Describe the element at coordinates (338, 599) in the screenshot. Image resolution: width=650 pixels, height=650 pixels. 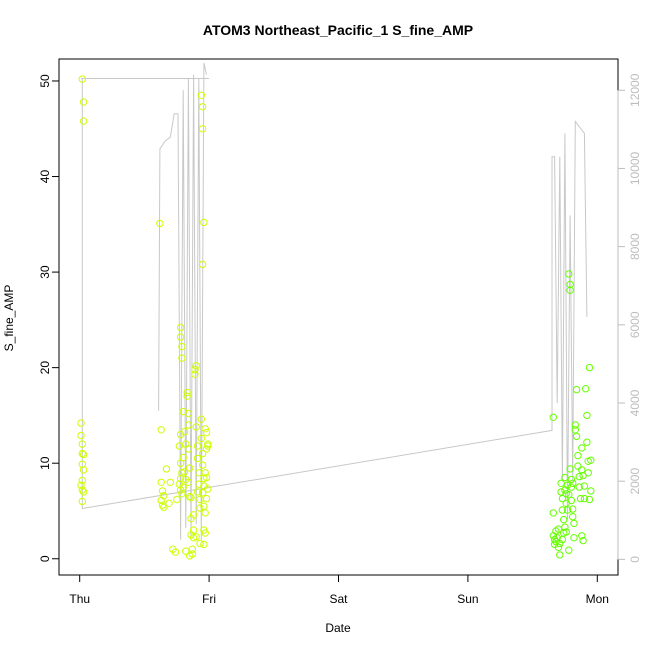
I see `x-tick-label: Sat` at that location.